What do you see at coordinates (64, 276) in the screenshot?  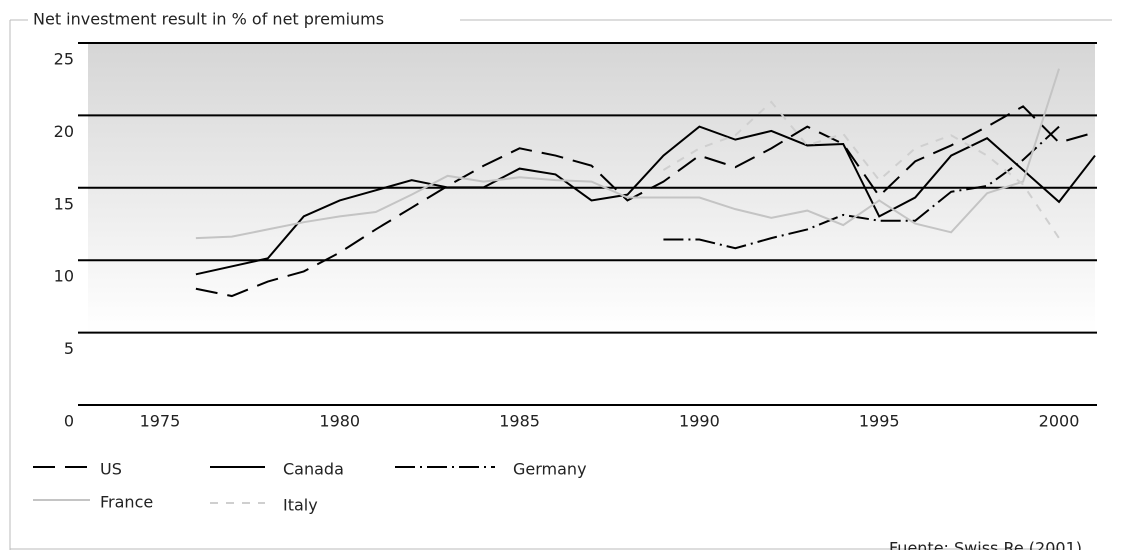 I see `y-tick-label: 10` at bounding box center [64, 276].